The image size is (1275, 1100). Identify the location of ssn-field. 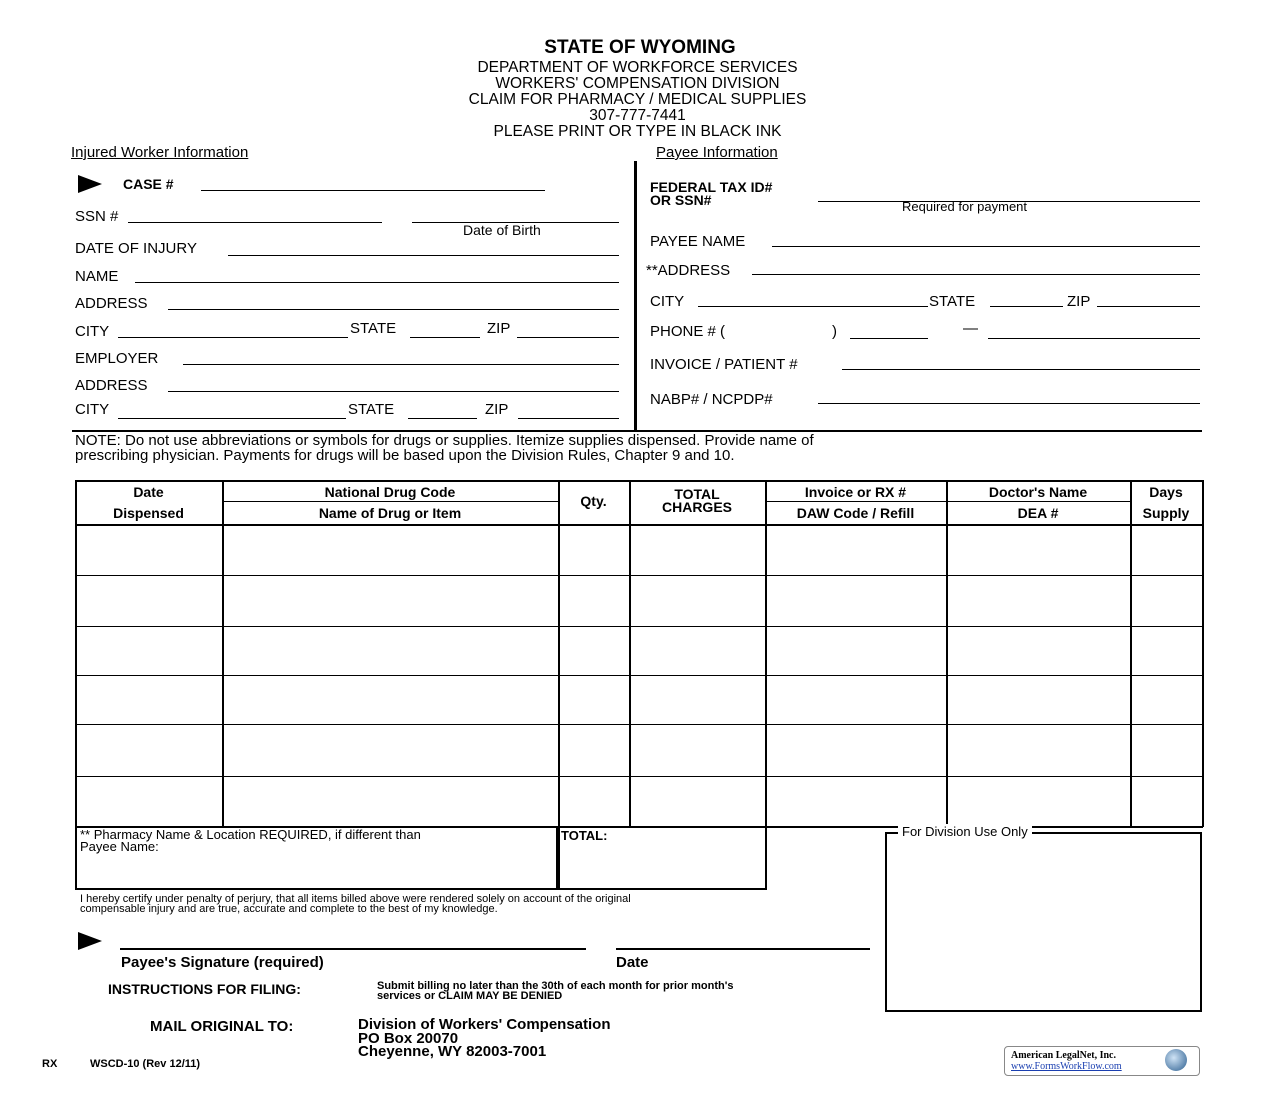
(255, 222).